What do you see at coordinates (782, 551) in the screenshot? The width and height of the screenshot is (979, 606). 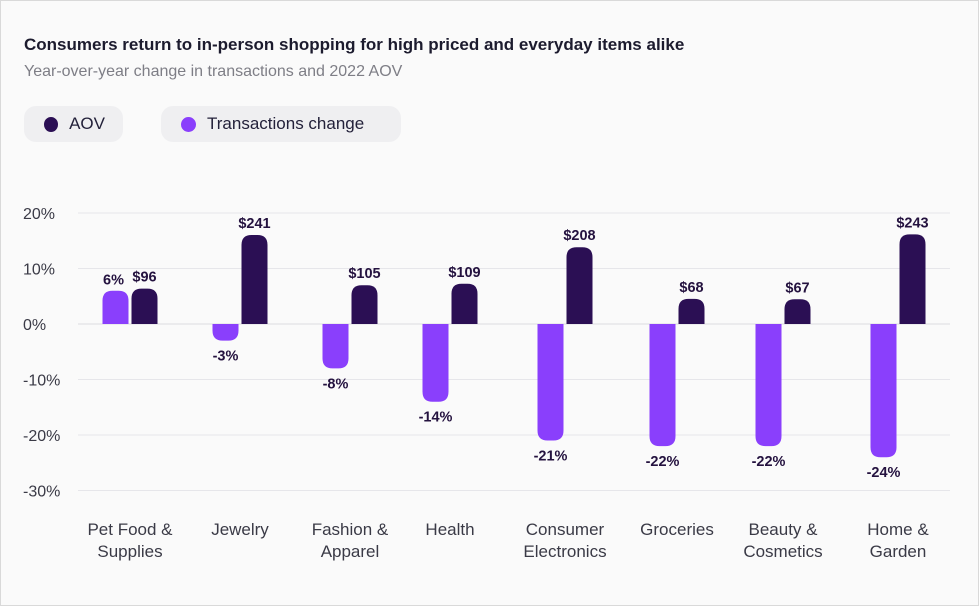 I see `x-category-label: Cosmetics` at bounding box center [782, 551].